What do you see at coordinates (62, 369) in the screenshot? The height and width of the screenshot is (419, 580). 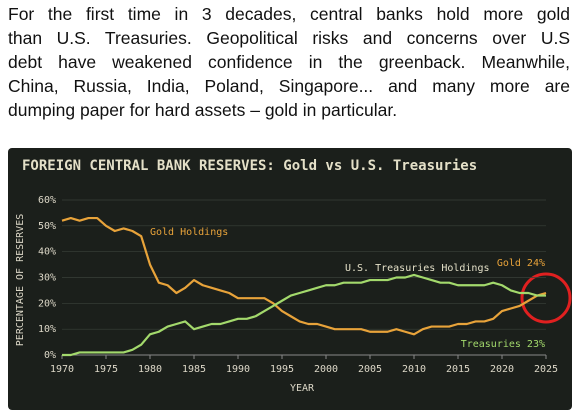 I see `x-tick-label: 1970` at bounding box center [62, 369].